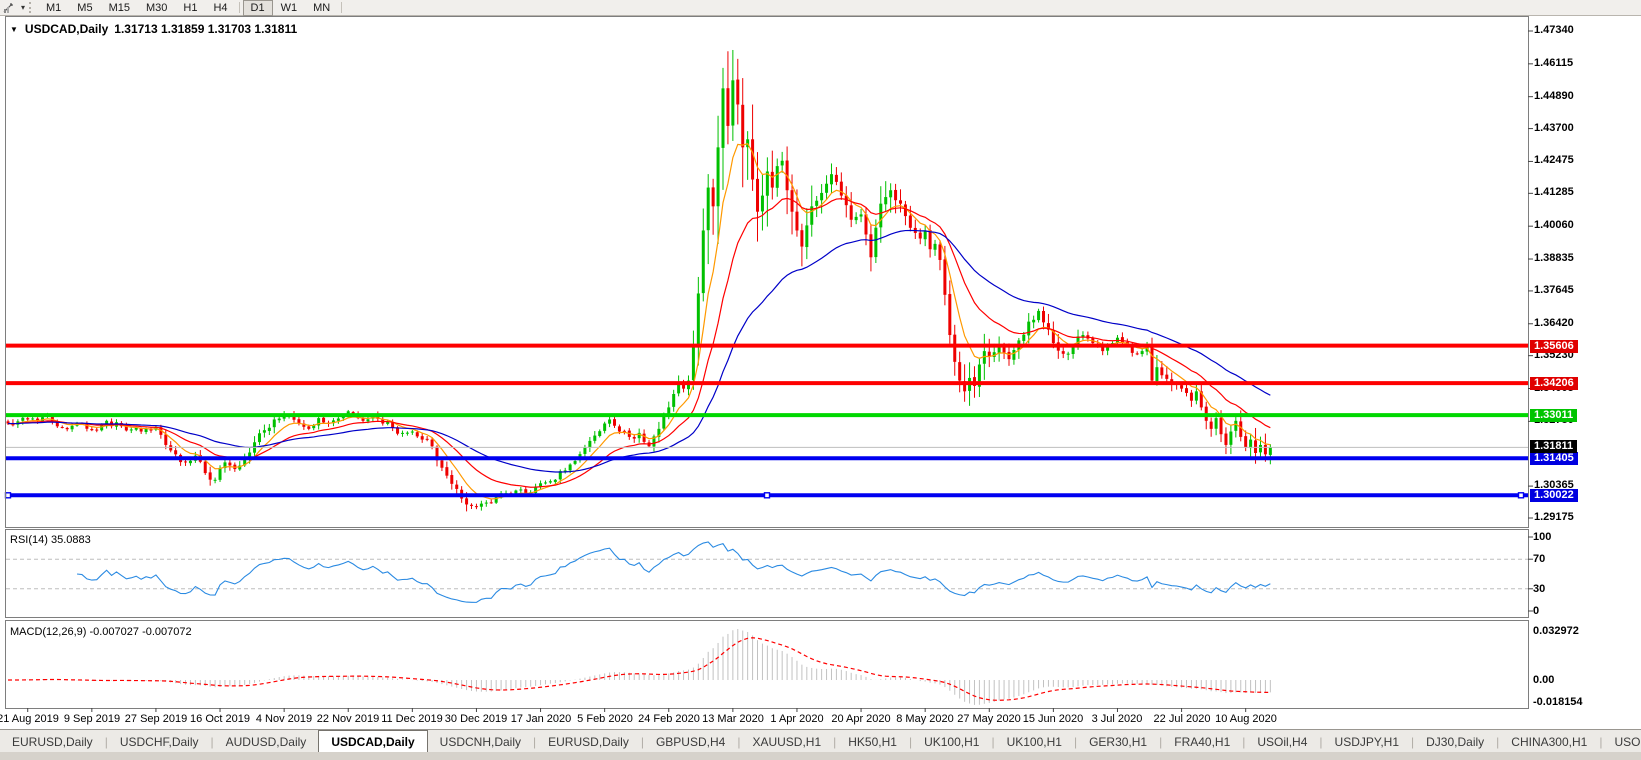 The height and width of the screenshot is (760, 1641). What do you see at coordinates (639, 669) in the screenshot?
I see `macd-signal-line` at bounding box center [639, 669].